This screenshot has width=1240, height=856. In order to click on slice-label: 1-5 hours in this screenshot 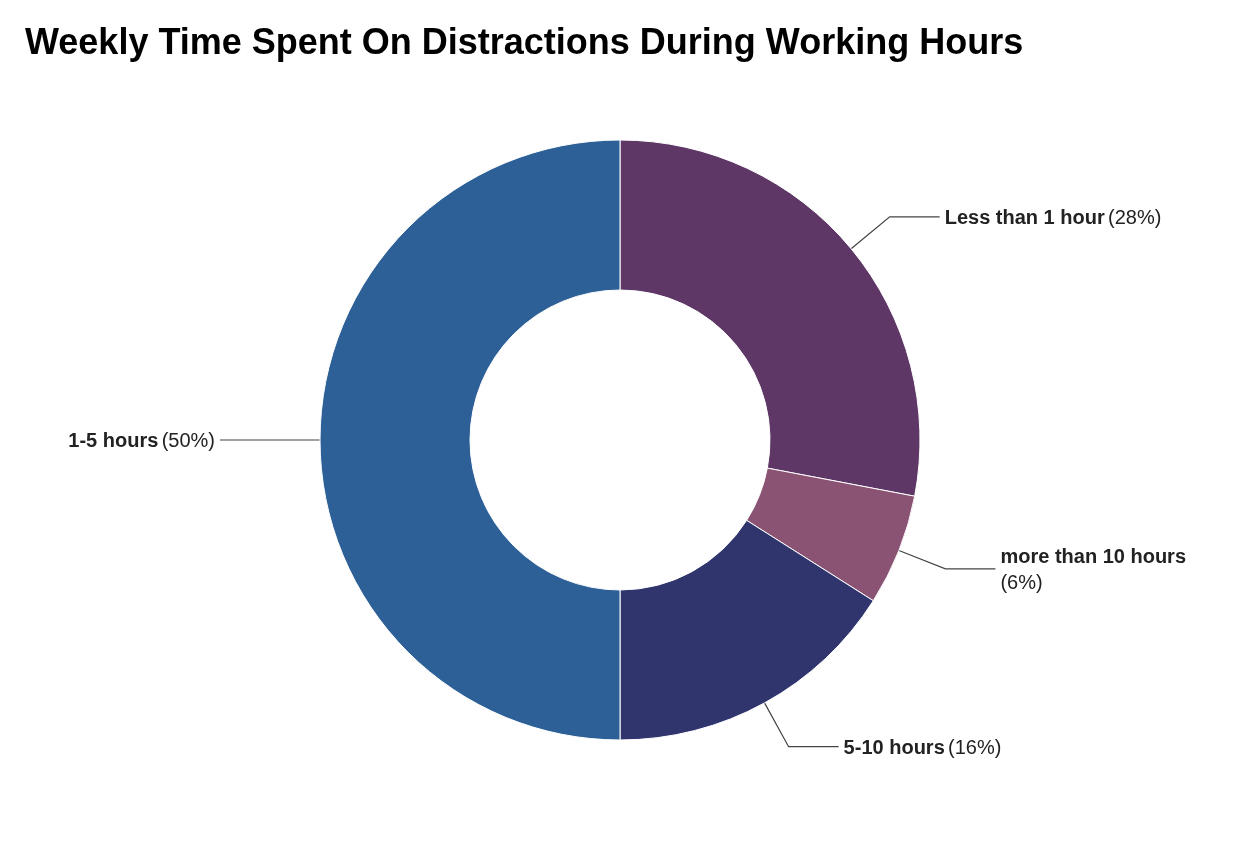, I will do `click(113, 440)`.